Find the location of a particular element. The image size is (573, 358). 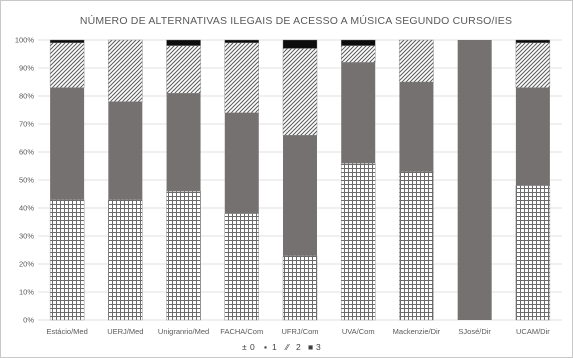

x-tick-label: UVA/Com is located at coordinates (358, 331).